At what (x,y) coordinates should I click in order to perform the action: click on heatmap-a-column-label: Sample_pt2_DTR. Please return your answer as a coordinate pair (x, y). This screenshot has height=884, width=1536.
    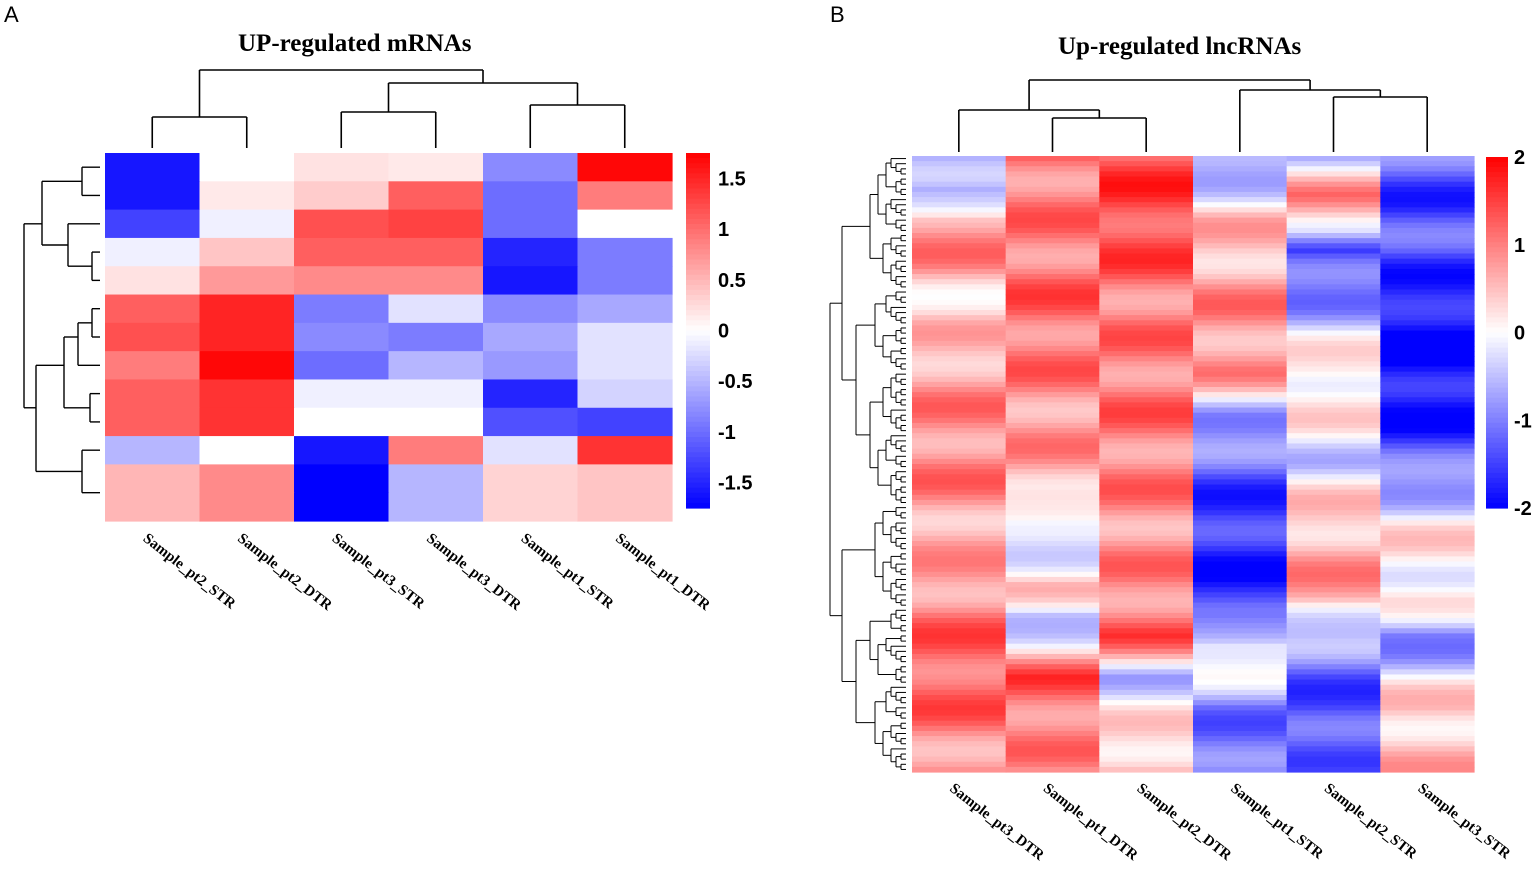
    Looking at the image, I should click on (284, 573).